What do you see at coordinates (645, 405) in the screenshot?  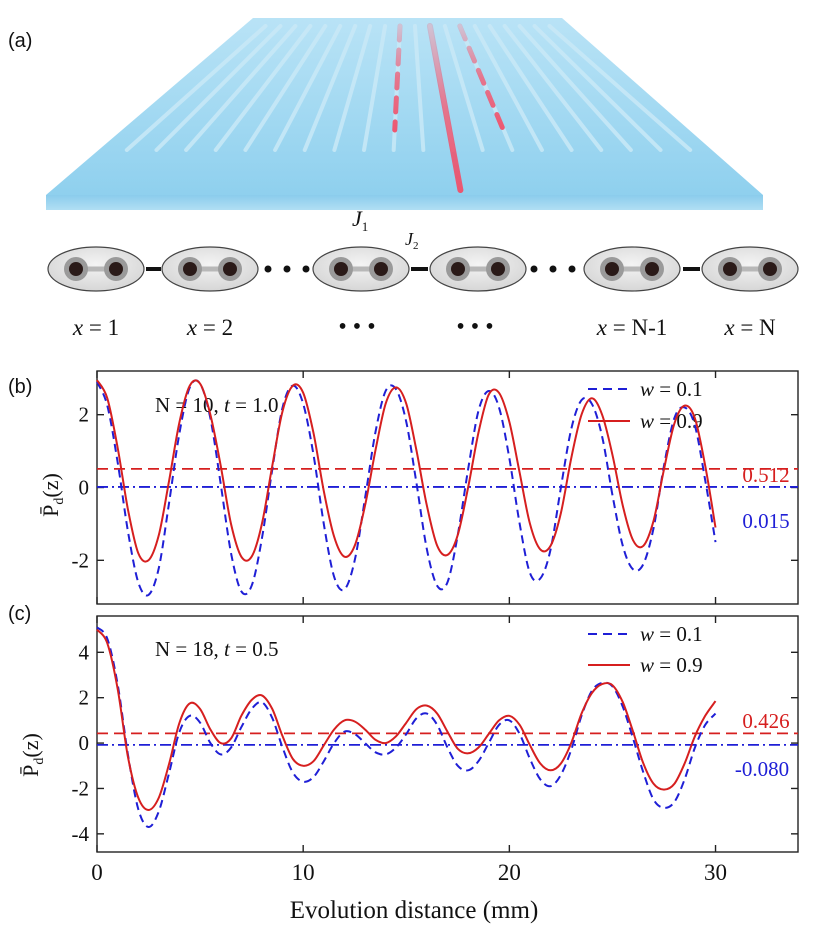 I see `panel-b-legend: w = 0.1 w = 0.9` at bounding box center [645, 405].